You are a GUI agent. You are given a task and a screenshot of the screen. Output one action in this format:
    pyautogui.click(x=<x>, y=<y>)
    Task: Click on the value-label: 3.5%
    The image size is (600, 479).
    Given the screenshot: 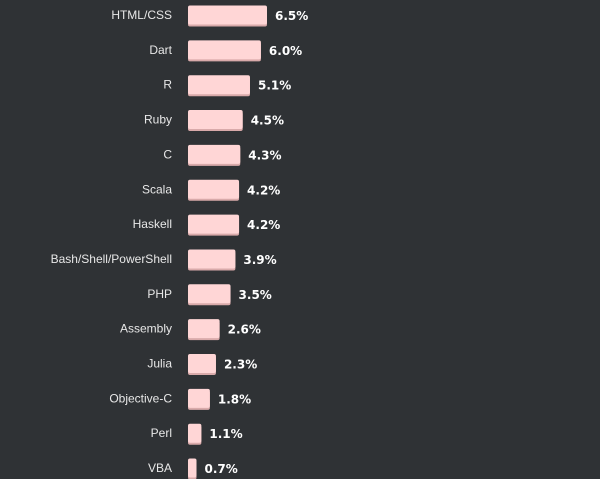 What is the action you would take?
    pyautogui.click(x=255, y=295)
    